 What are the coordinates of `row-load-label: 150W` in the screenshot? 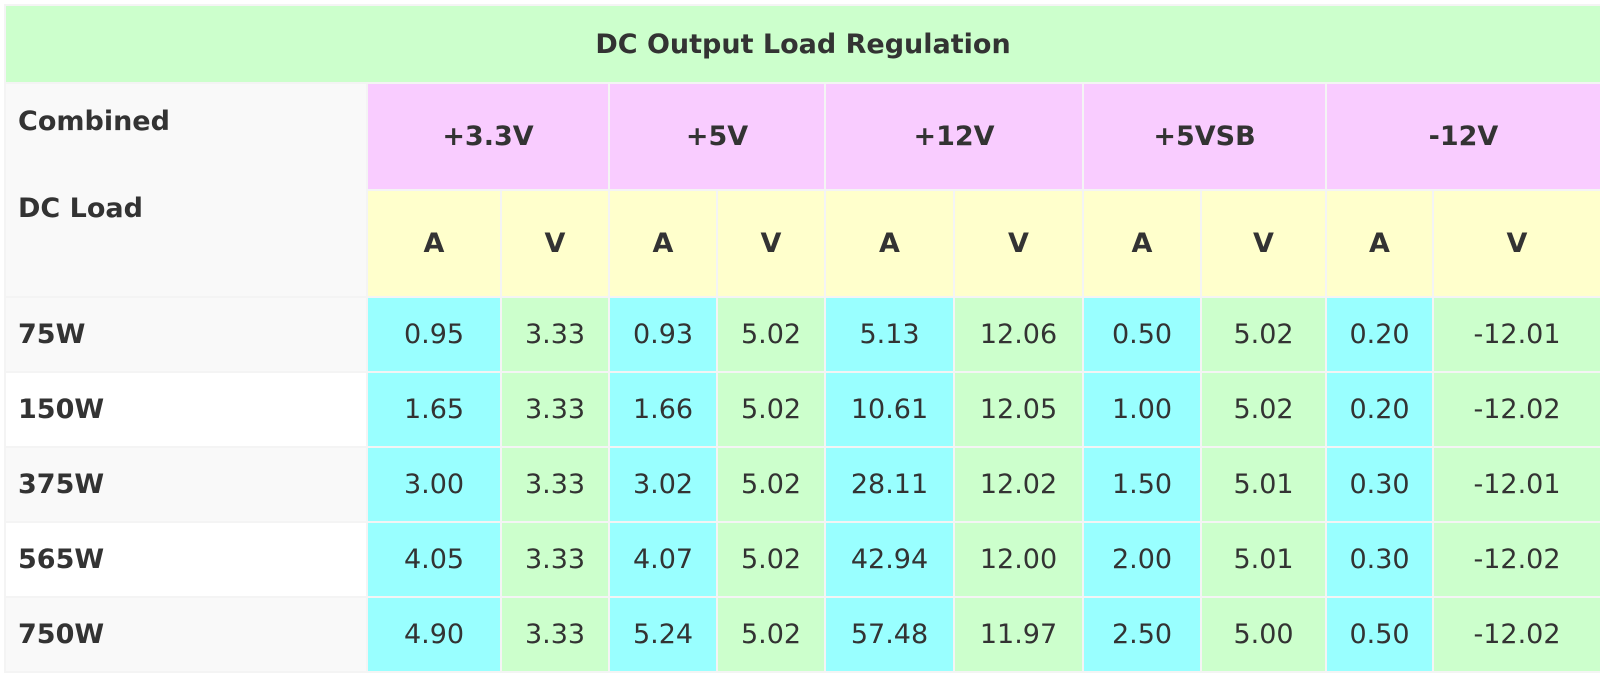 It's located at (186, 409).